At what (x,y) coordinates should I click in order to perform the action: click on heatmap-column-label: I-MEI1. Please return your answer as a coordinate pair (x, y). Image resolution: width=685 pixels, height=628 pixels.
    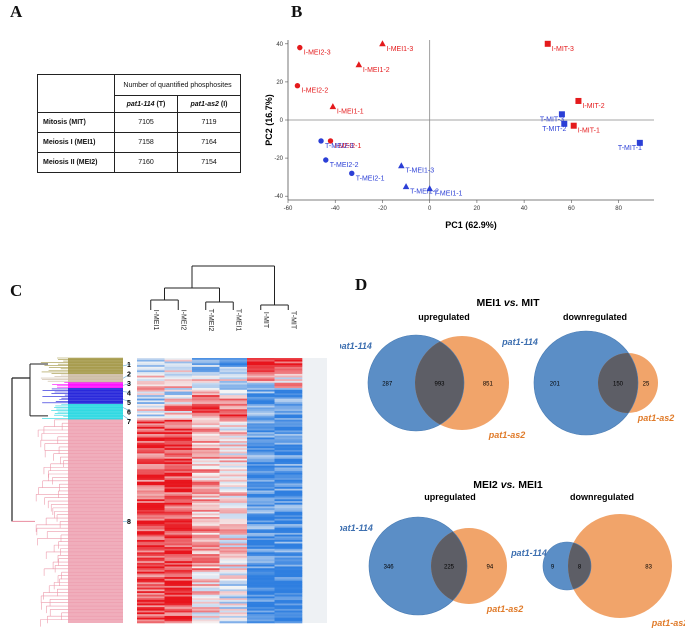
    Looking at the image, I should click on (155, 320).